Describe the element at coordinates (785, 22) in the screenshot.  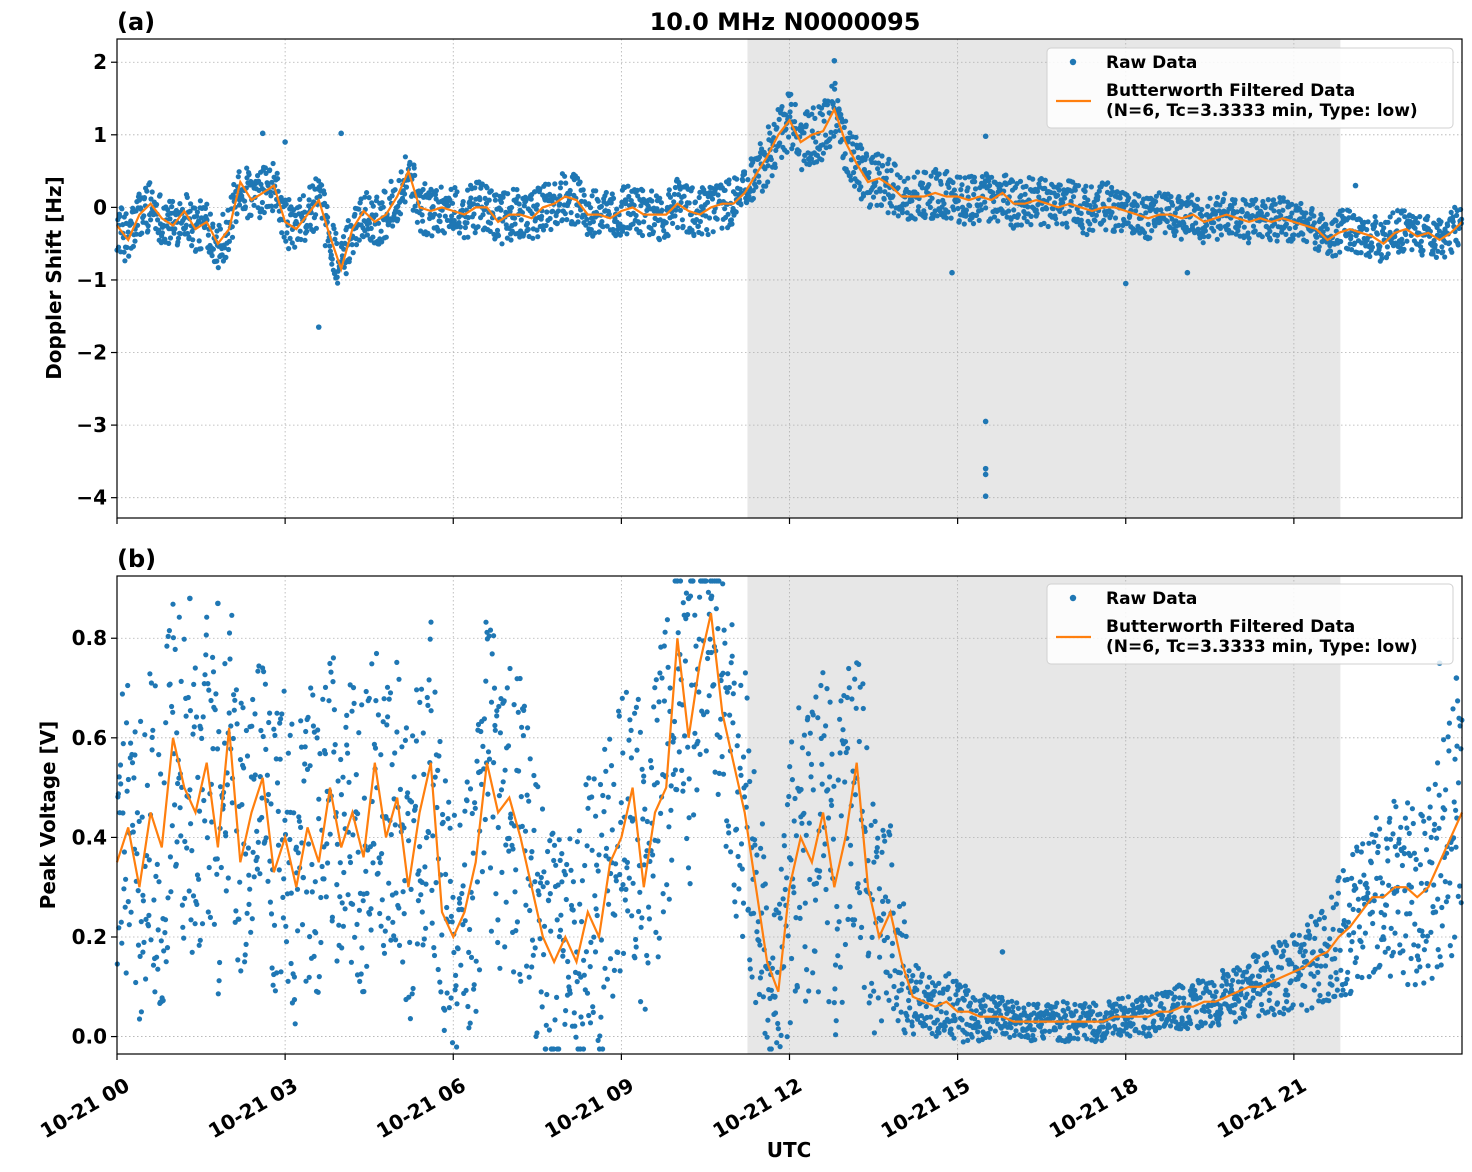
I see `chart-title: 10.0 MHz N0000095` at that location.